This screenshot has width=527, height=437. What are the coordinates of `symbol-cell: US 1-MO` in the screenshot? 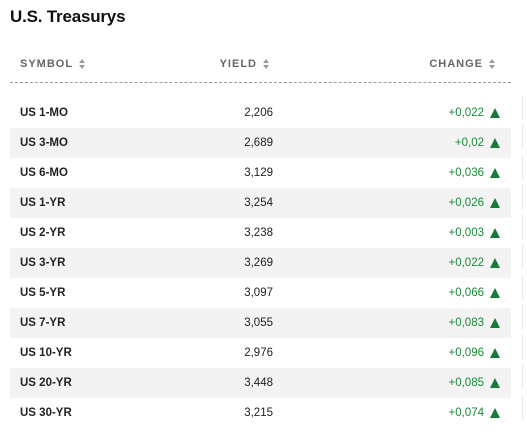 It's located at (44, 113).